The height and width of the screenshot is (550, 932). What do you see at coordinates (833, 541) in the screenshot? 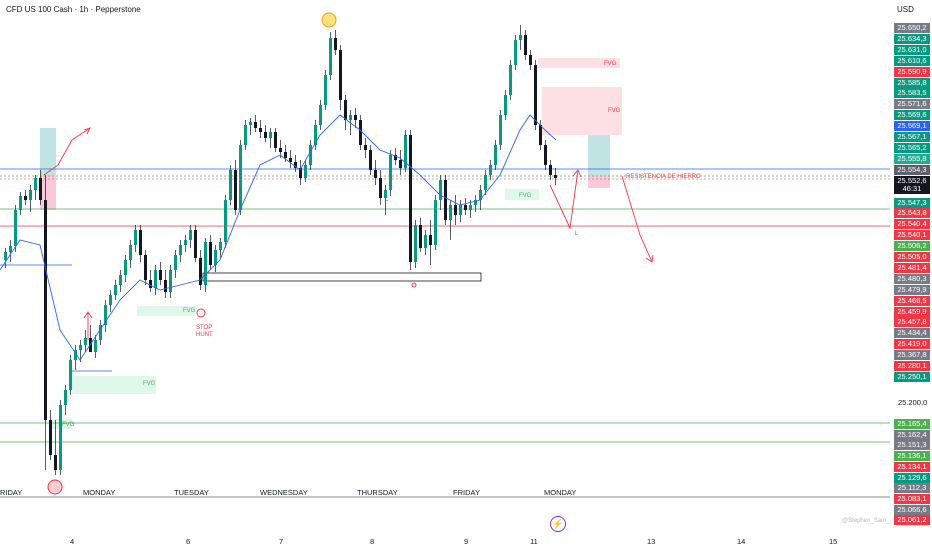
I see `x-date-label: 15` at bounding box center [833, 541].